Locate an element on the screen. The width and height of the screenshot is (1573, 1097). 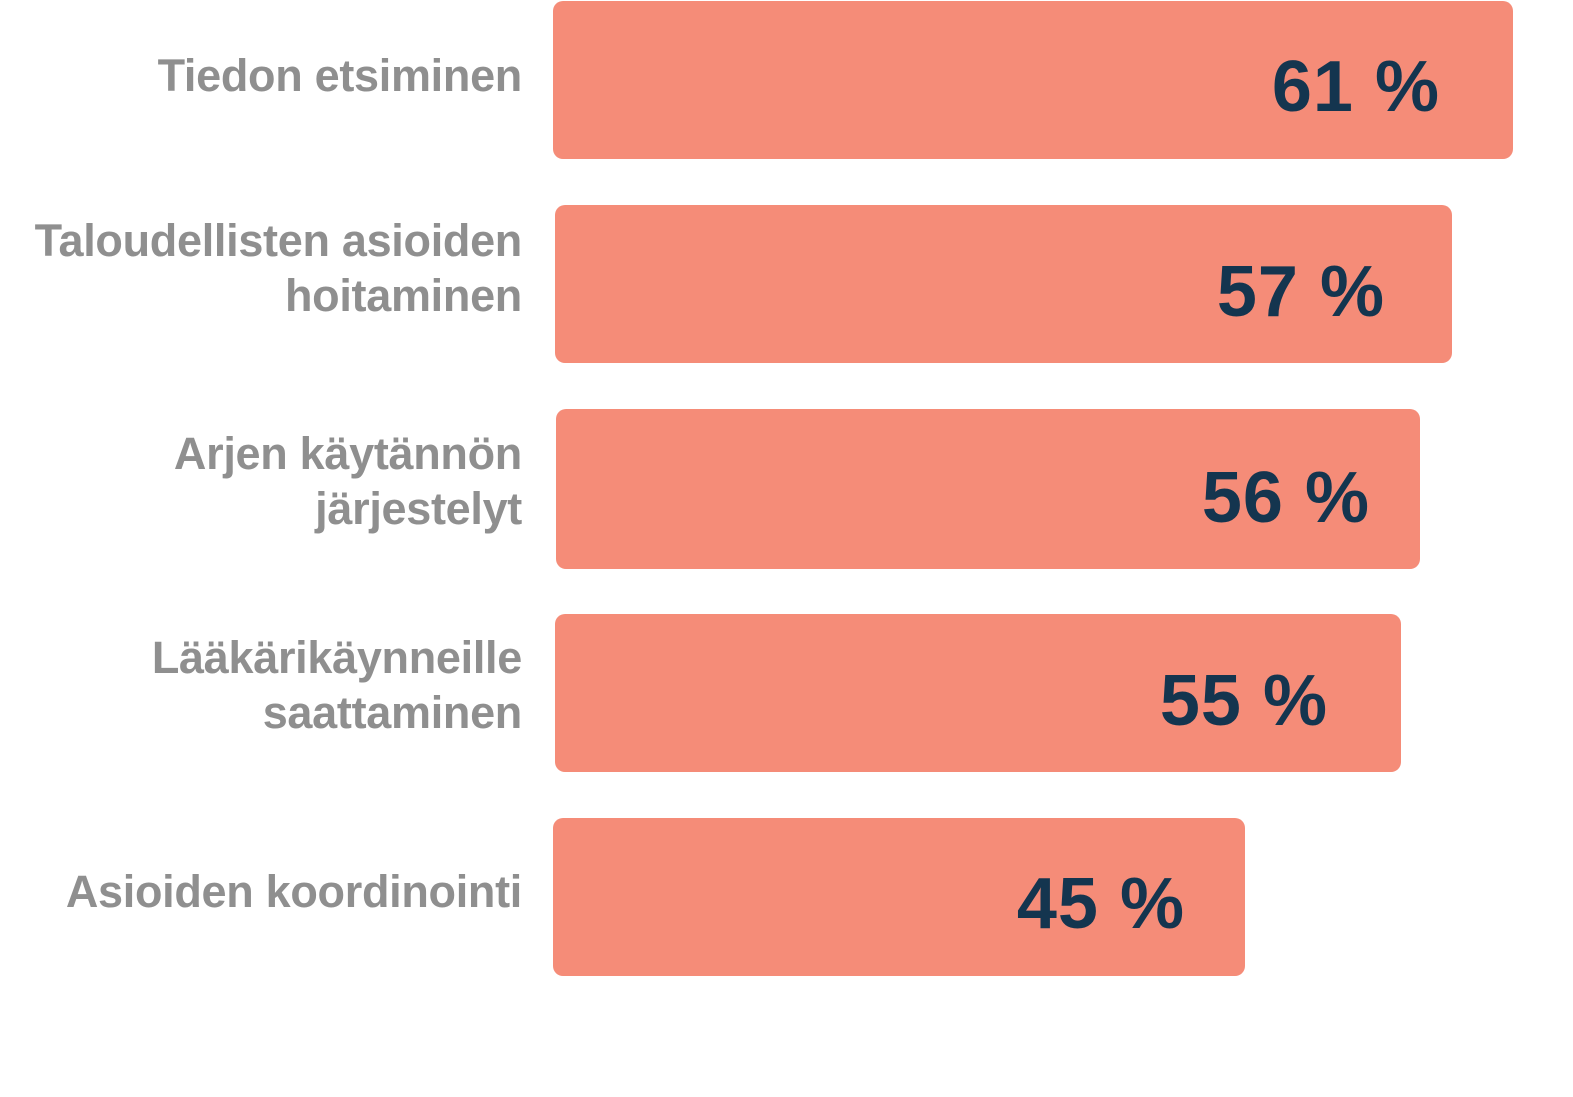
bar-laakarikaynneille-saattaminen: 55 % is located at coordinates (978, 693).